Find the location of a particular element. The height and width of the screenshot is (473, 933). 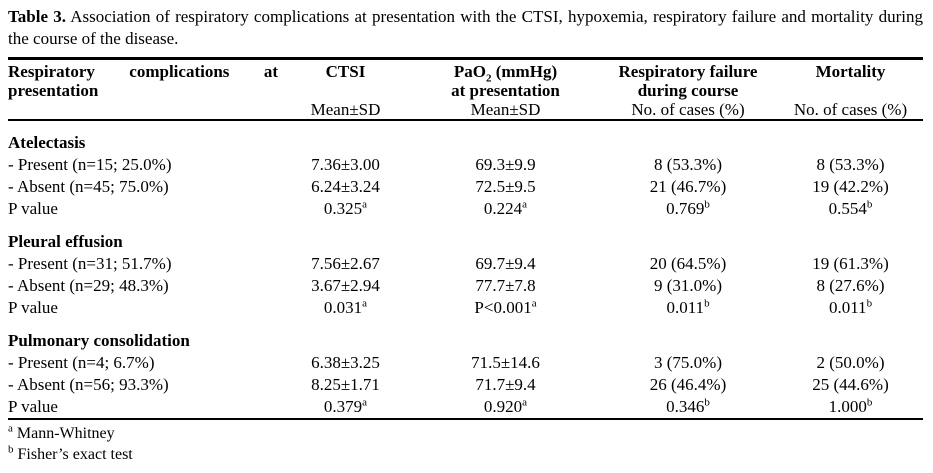

table-cell: 3 (75.0%) is located at coordinates (688, 362).